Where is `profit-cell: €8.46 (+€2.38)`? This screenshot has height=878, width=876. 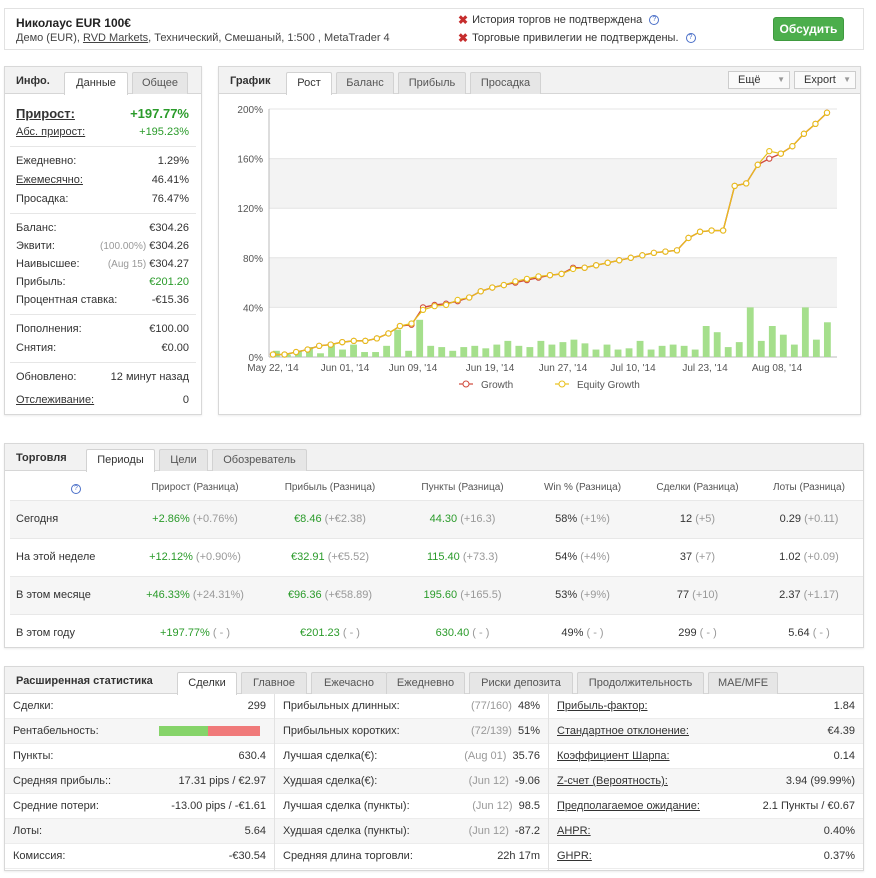 profit-cell: €8.46 (+€2.38) is located at coordinates (330, 518).